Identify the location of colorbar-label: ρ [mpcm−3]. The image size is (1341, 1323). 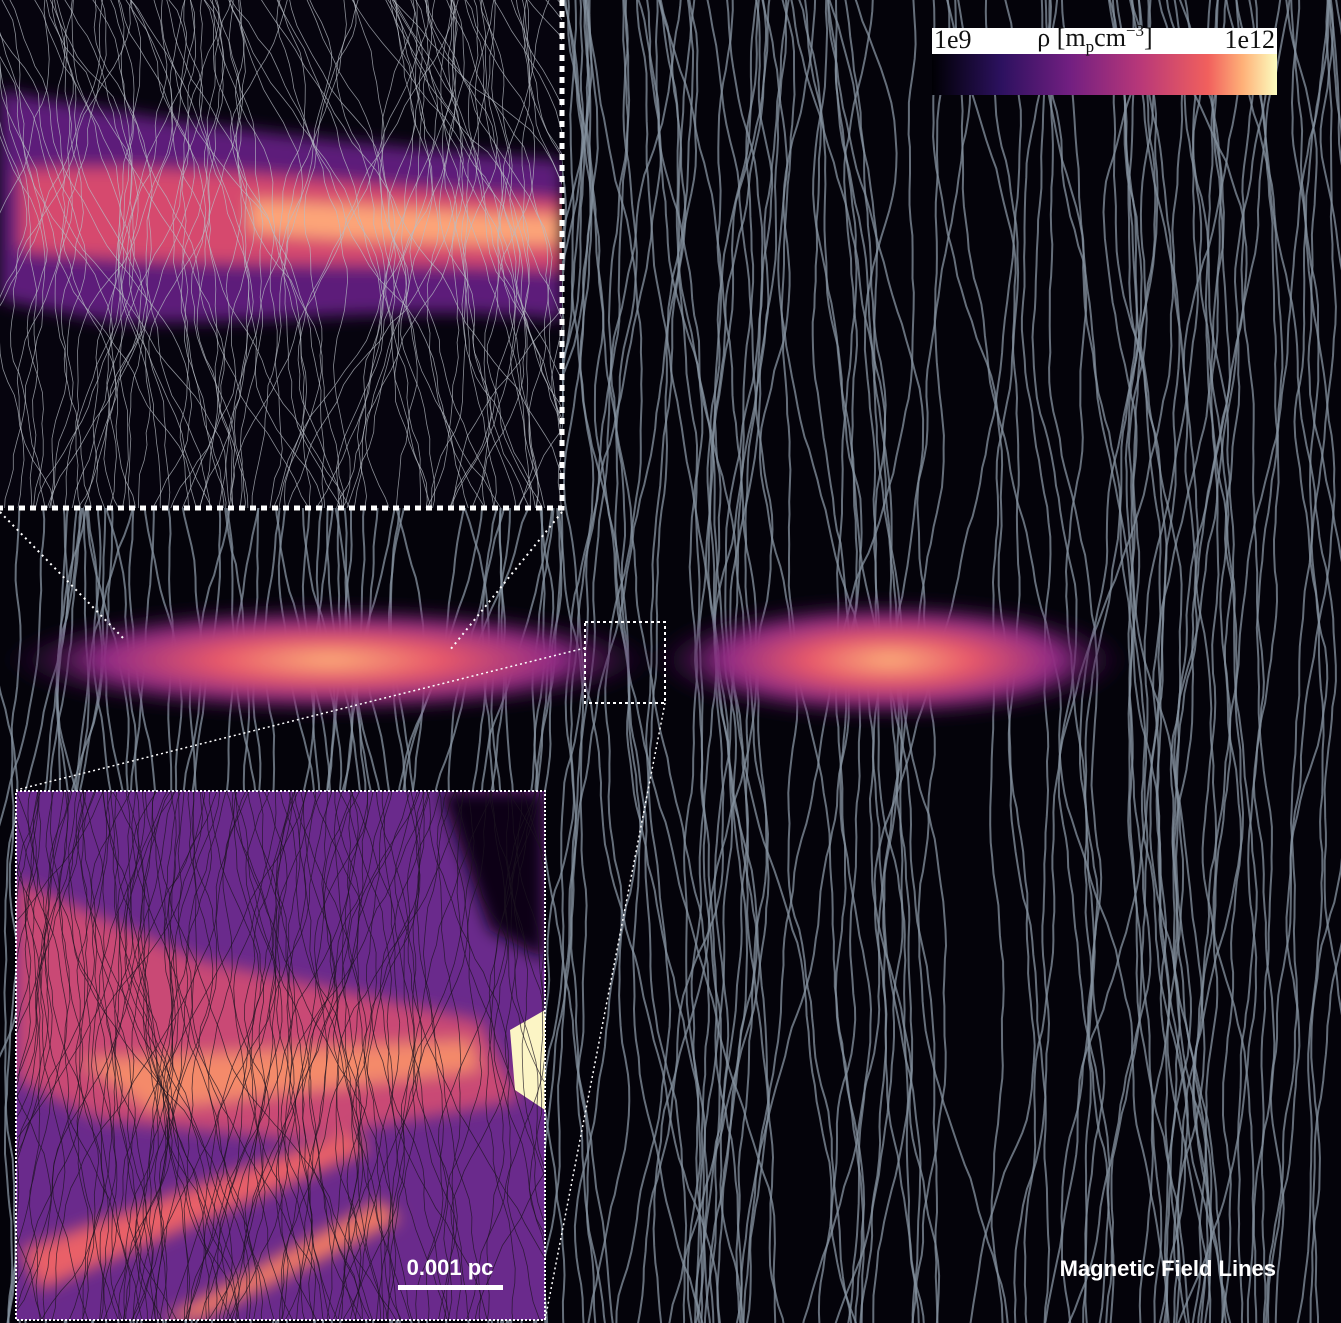
(1094, 38).